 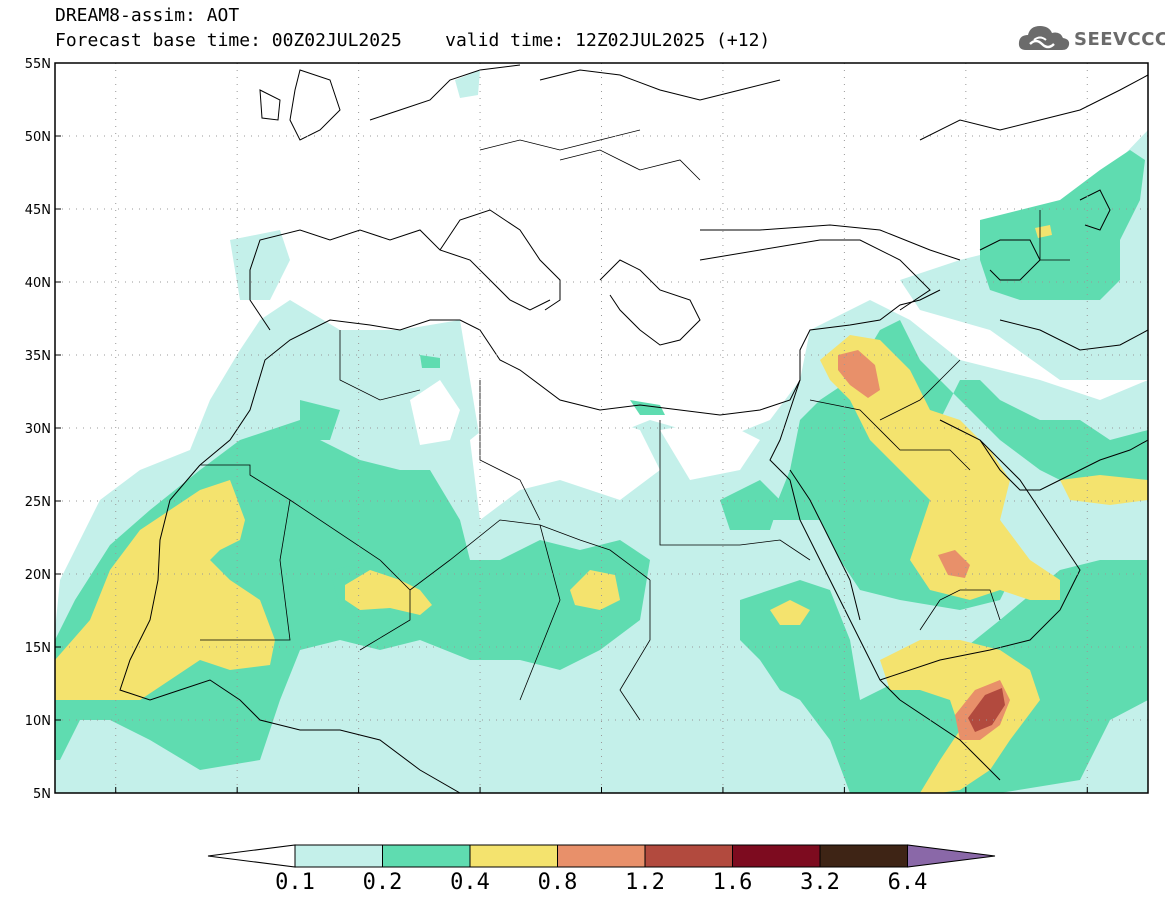 I want to click on longitude-labels: 20W10W010E20E30E40E50E60E, so click(x=601, y=790).